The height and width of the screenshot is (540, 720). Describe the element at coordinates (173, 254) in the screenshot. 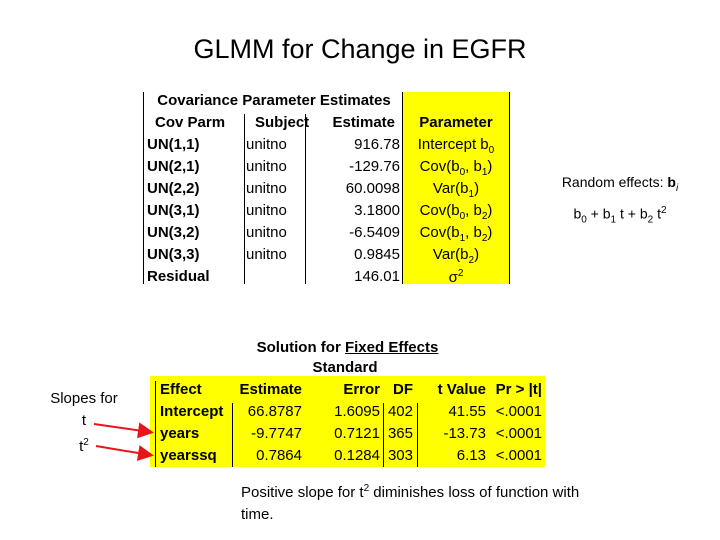

I see `cov-parm: UN(3,3)` at that location.